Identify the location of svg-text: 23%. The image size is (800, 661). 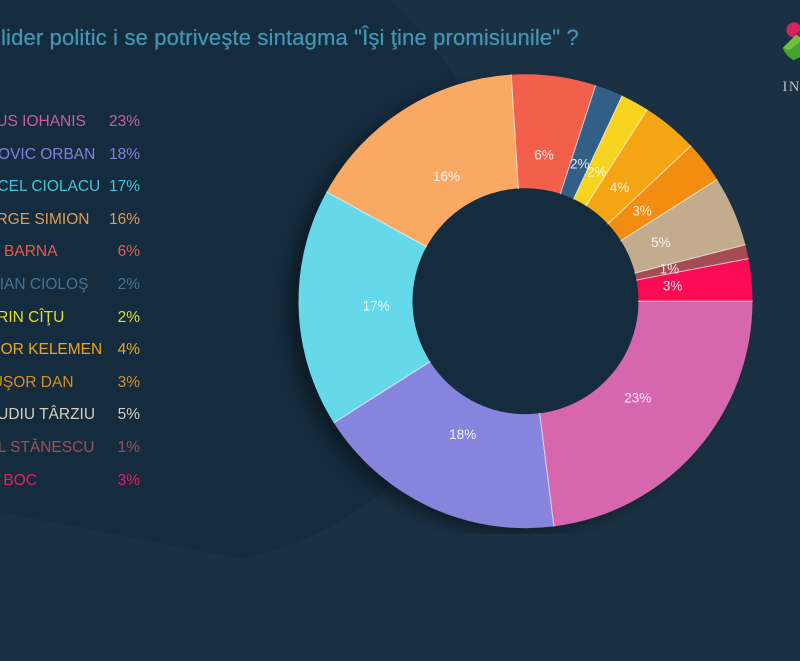
(637, 398).